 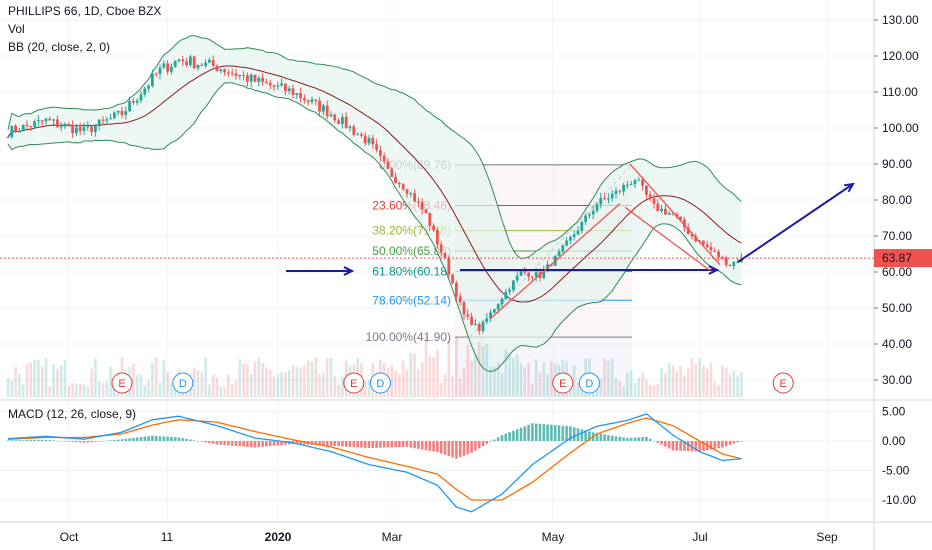 What do you see at coordinates (900, 92) in the screenshot?
I see `price-tick-label: 110.00` at bounding box center [900, 92].